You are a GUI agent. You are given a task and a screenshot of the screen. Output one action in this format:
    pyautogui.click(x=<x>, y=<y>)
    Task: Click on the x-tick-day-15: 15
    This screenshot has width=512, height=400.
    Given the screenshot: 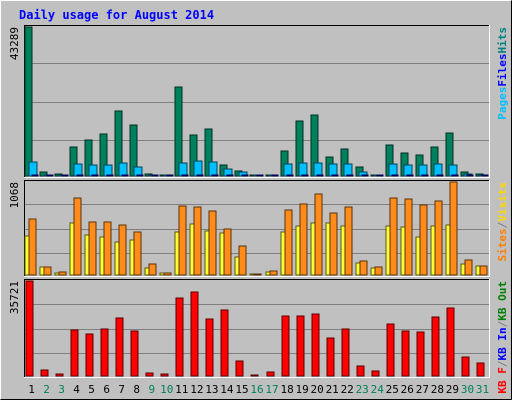 What is the action you would take?
    pyautogui.click(x=241, y=389)
    